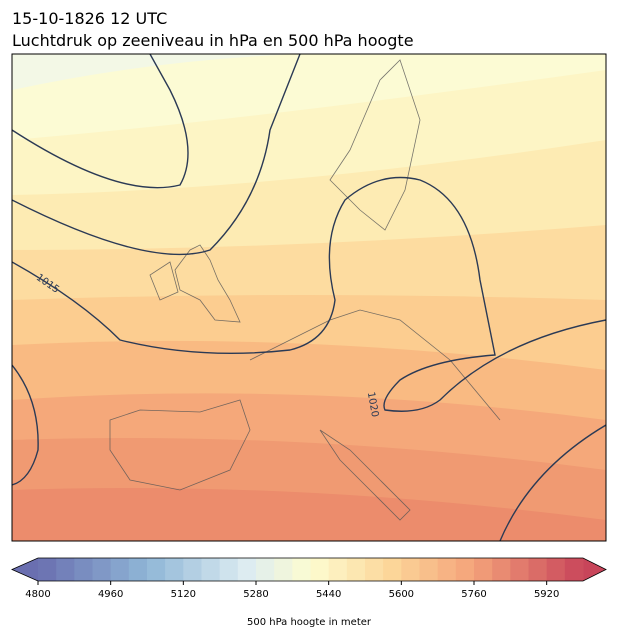  I want to click on colorbar-tick-label: 5920, so click(546, 594).